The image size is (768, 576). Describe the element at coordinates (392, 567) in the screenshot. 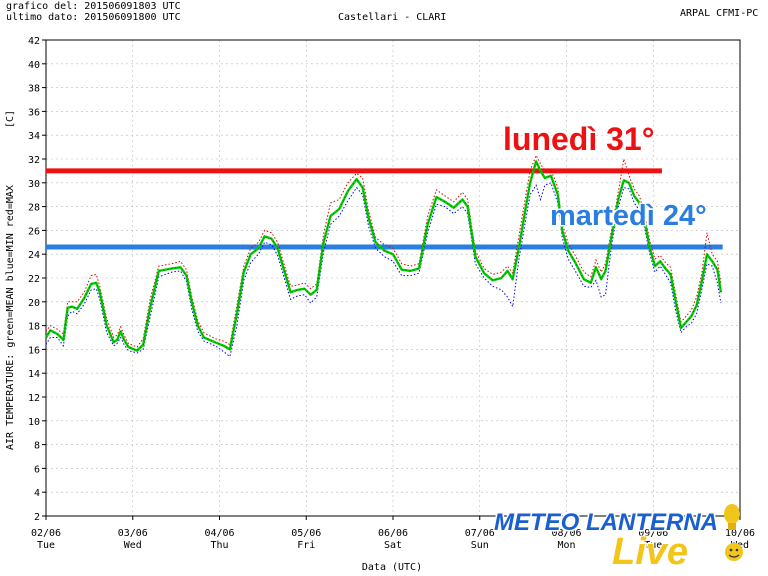

I see `x-axis-label: Data (UTC)` at that location.